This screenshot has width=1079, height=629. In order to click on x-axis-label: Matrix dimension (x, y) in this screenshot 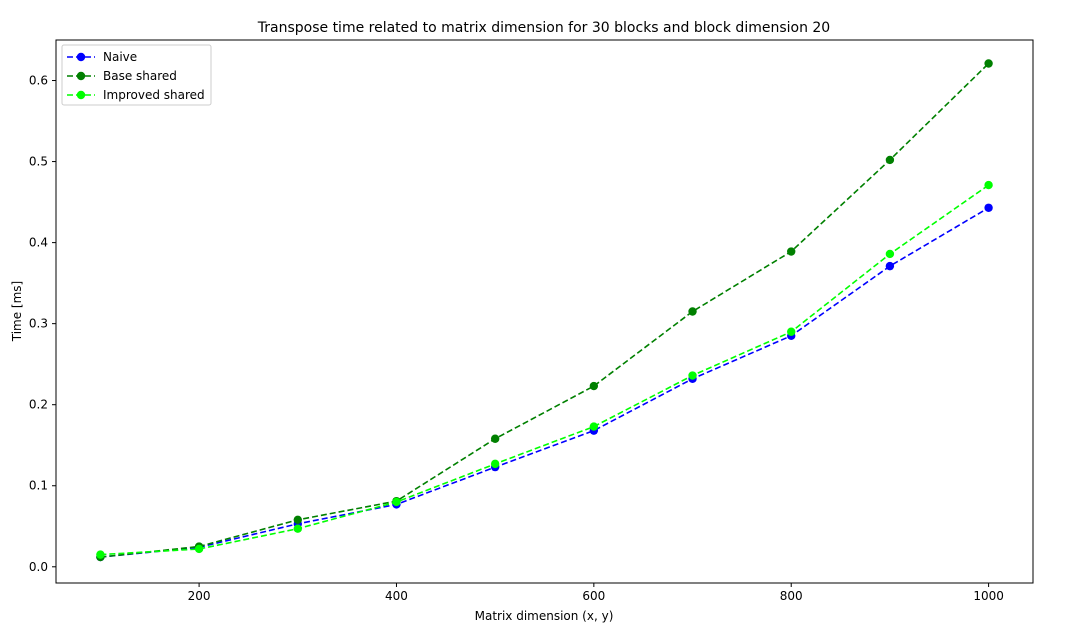, I will do `click(544, 616)`.